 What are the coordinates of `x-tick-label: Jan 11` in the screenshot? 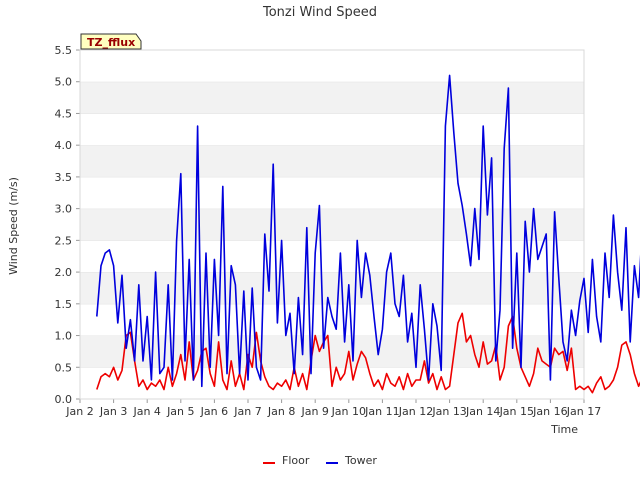 It's located at (381, 411).